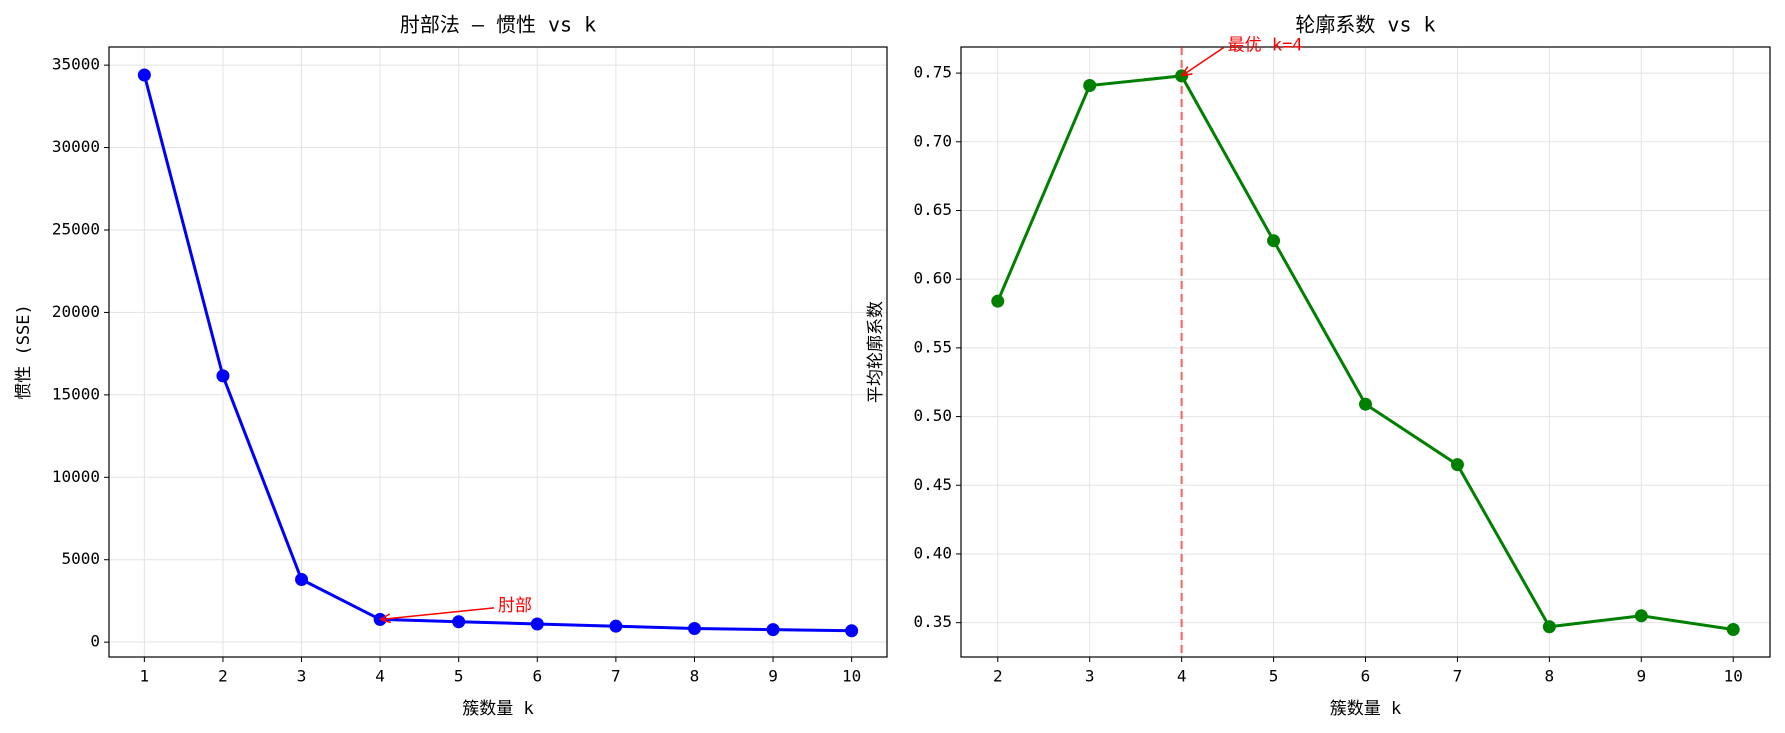 The image size is (1785, 733). I want to click on y-tick-label: 25000, so click(76, 229).